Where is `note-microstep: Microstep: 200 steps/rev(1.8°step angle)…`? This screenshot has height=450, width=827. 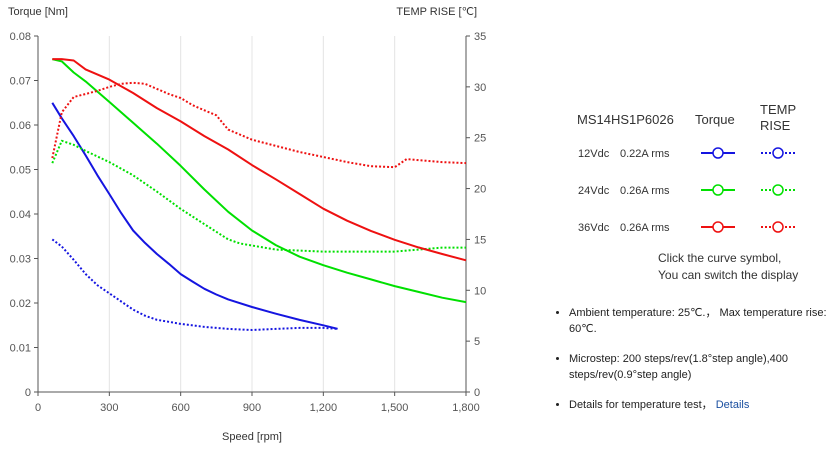 note-microstep: Microstep: 200 steps/rev(1.8°step angle)… is located at coordinates (698, 367).